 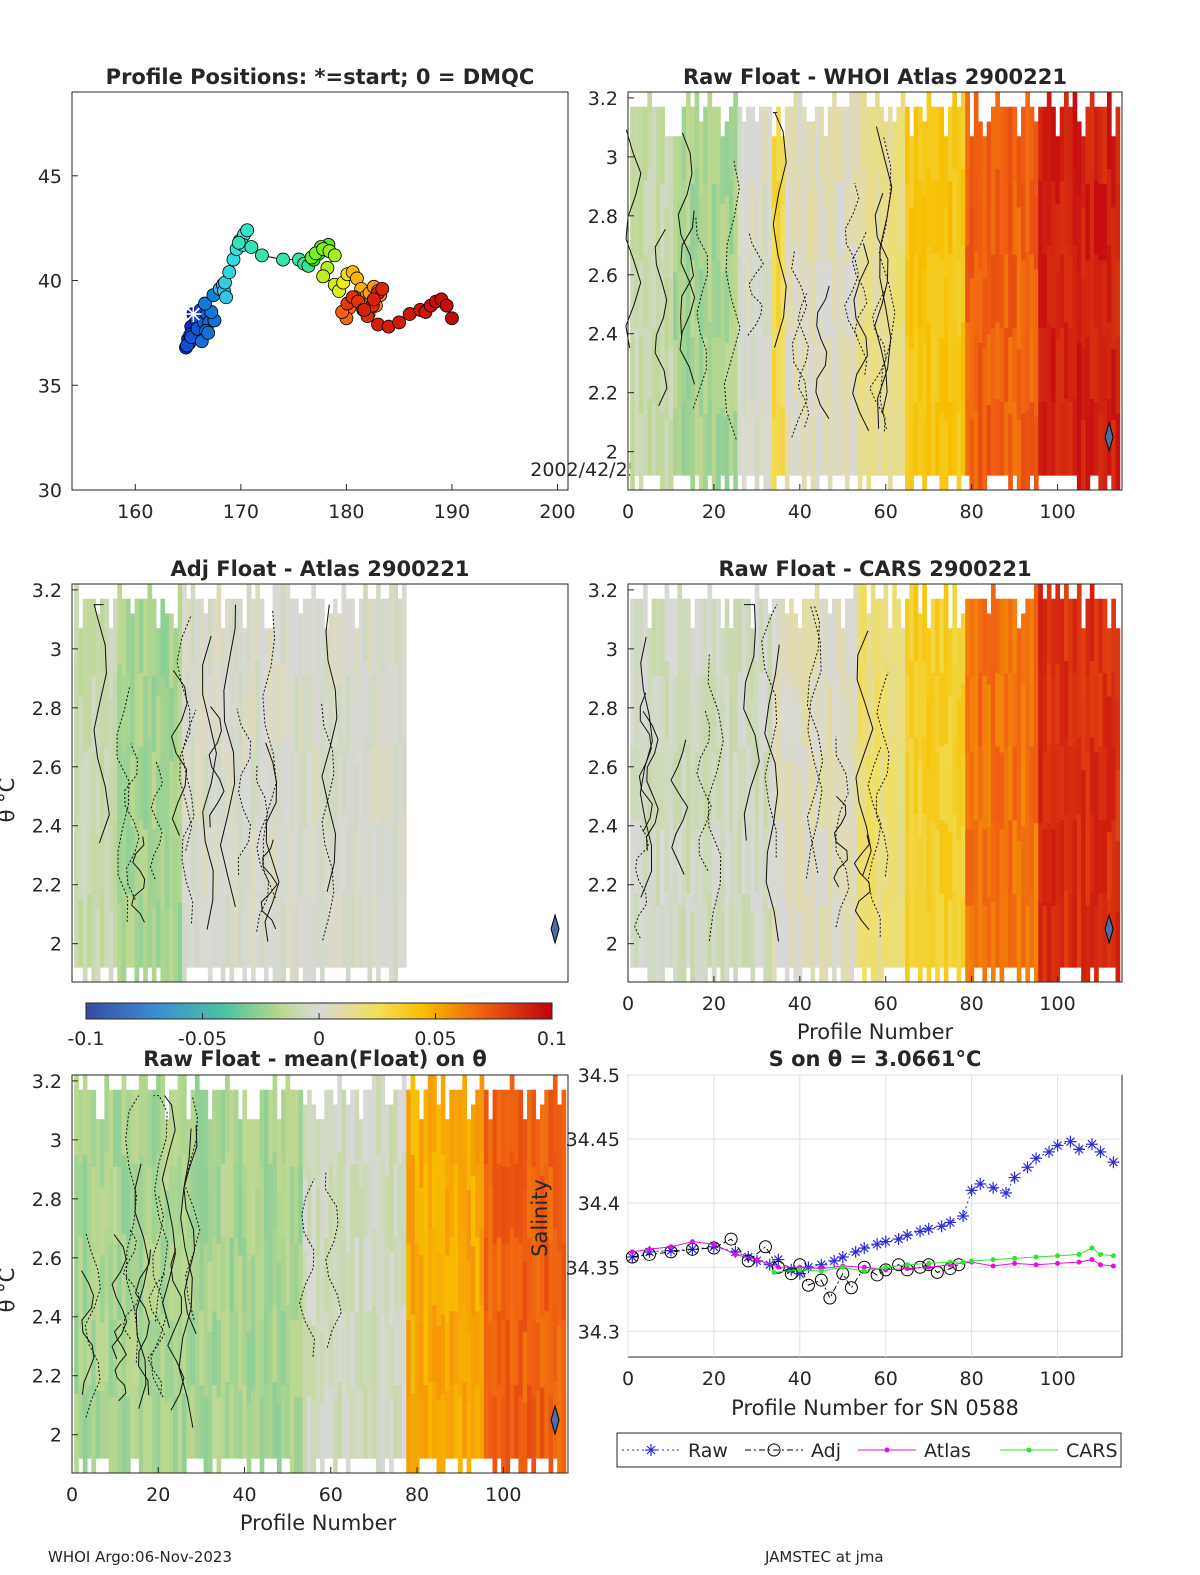 What do you see at coordinates (55, 768) in the screenshot?
I see `adj-atlas-ticks: 22.22.42.62.833.2` at bounding box center [55, 768].